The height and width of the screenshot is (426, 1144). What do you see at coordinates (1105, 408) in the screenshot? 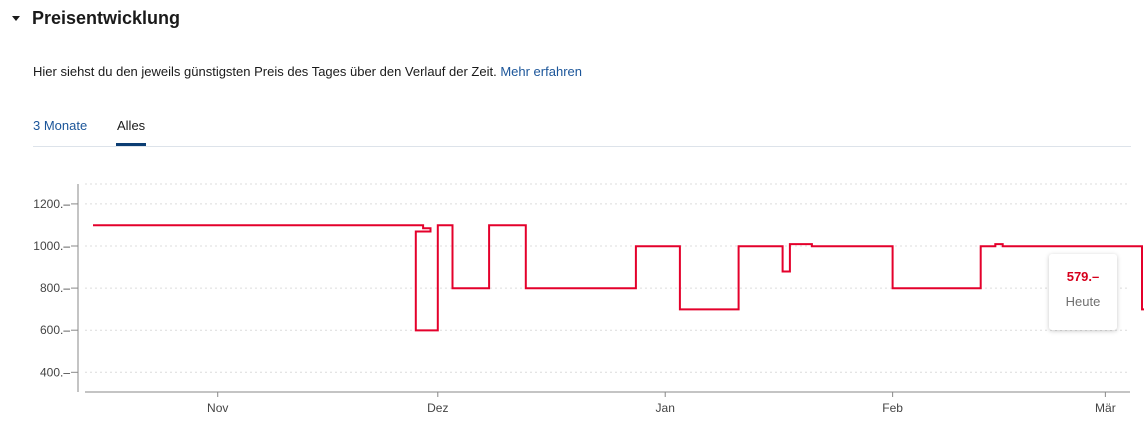
I see `x-tick-label: Mär` at bounding box center [1105, 408].